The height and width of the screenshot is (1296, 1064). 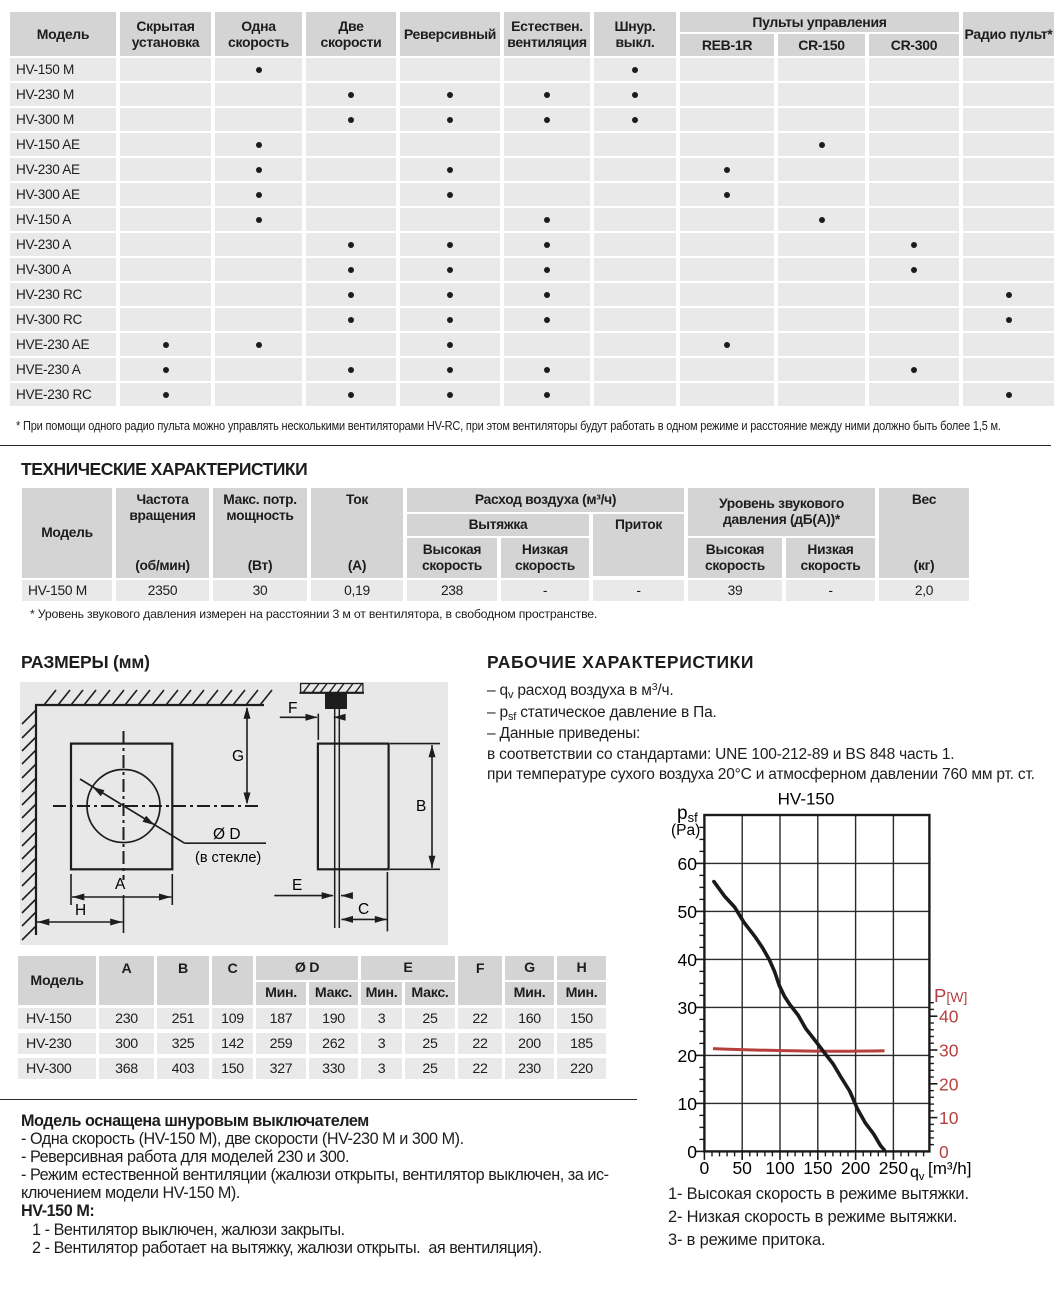 I want to click on svg-text: 200, so click(x=855, y=1168).